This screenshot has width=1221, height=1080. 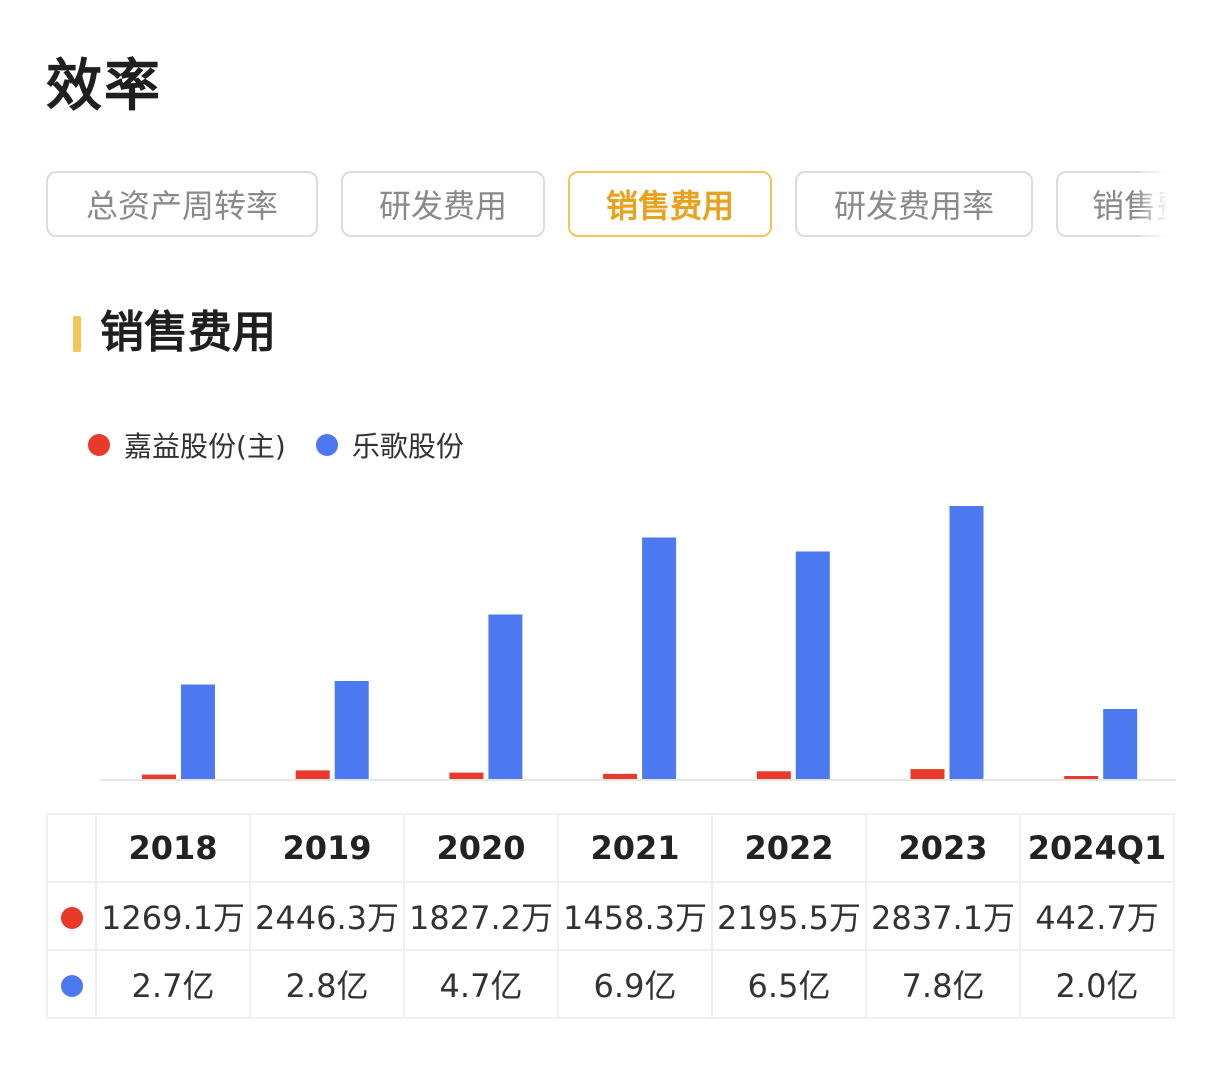 I want to click on series1-dot-icon, so click(x=71, y=918).